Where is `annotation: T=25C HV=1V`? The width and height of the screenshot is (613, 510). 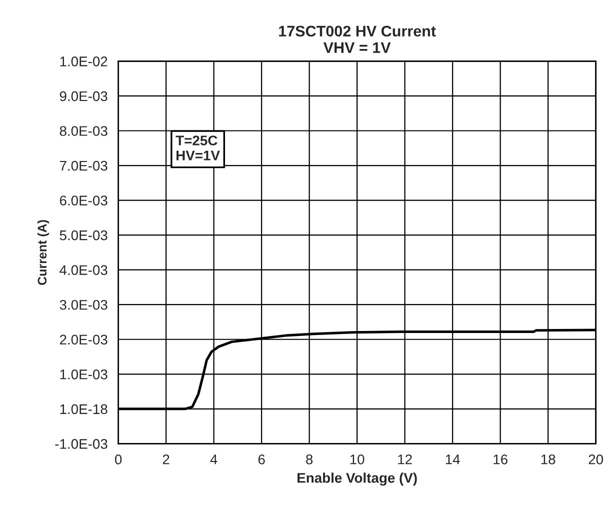
annotation: T=25C HV=1V is located at coordinates (198, 148).